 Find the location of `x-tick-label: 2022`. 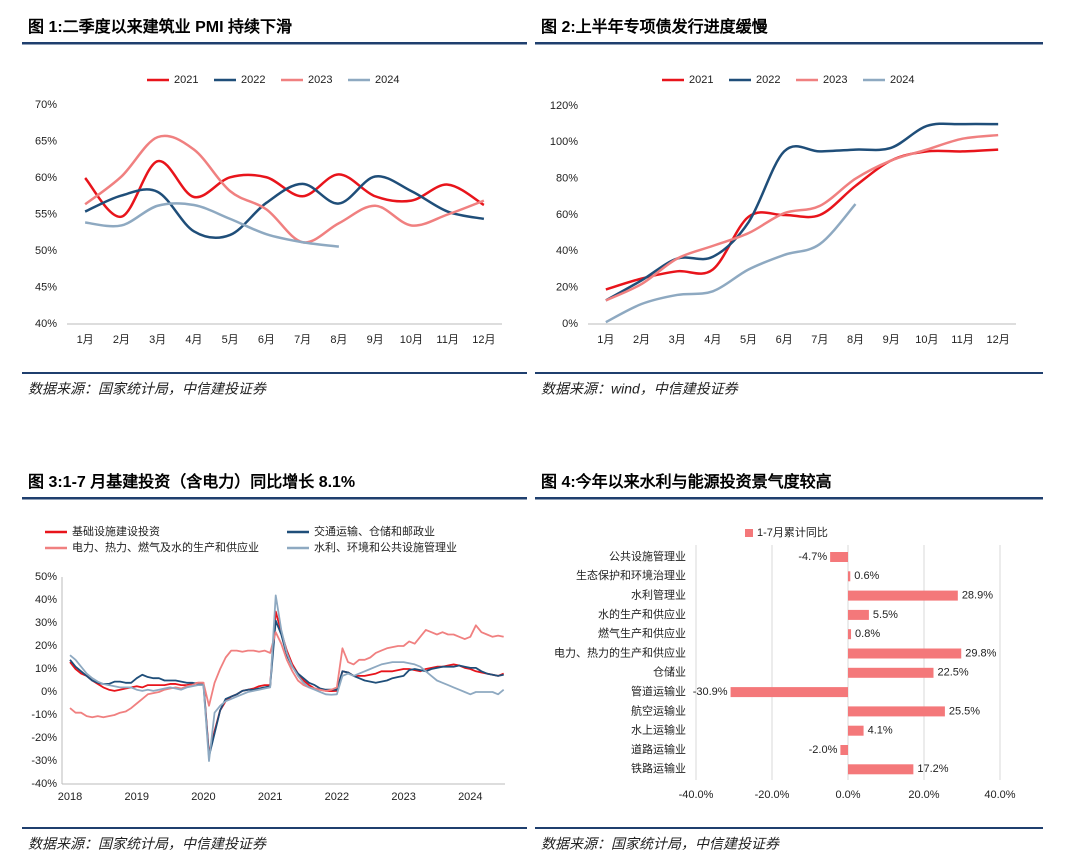

x-tick-label: 2022 is located at coordinates (337, 797).